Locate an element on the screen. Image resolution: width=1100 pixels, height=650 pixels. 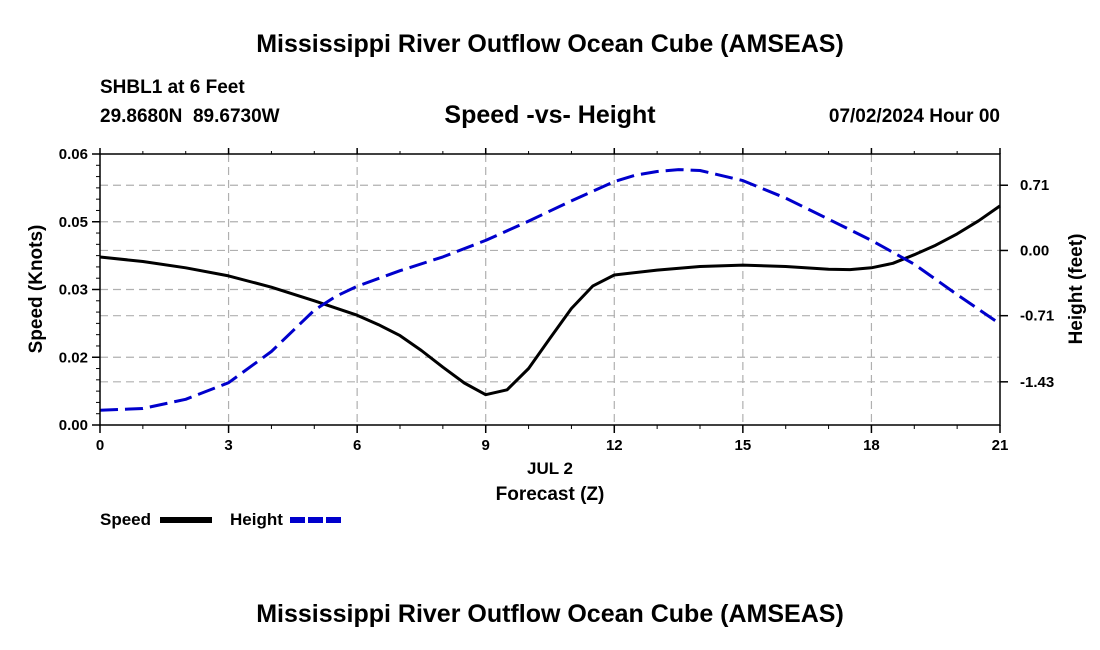
x-date-label: JUL 2 is located at coordinates (550, 468).